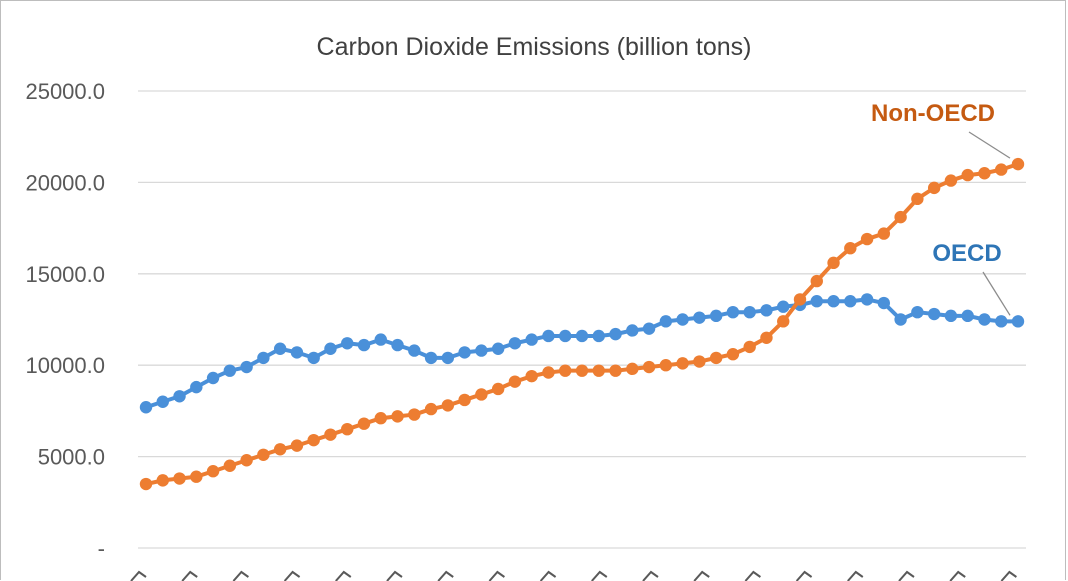 The width and height of the screenshot is (1068, 581). Describe the element at coordinates (65, 320) in the screenshot. I see `y-axis-ticks: - 5000.0 10000.0 15000.0 20000.0 25000.0` at that location.